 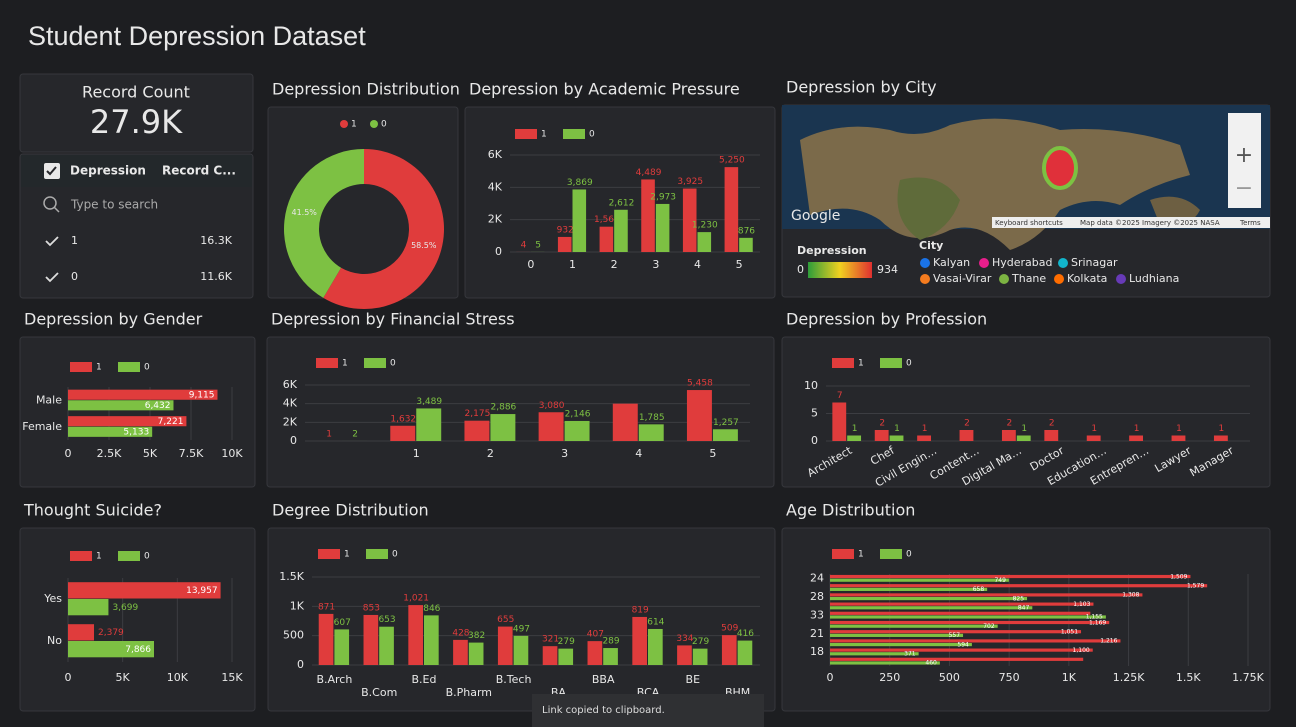 What do you see at coordinates (379, 692) in the screenshot?
I see `x-tick-label: B.Com` at bounding box center [379, 692].